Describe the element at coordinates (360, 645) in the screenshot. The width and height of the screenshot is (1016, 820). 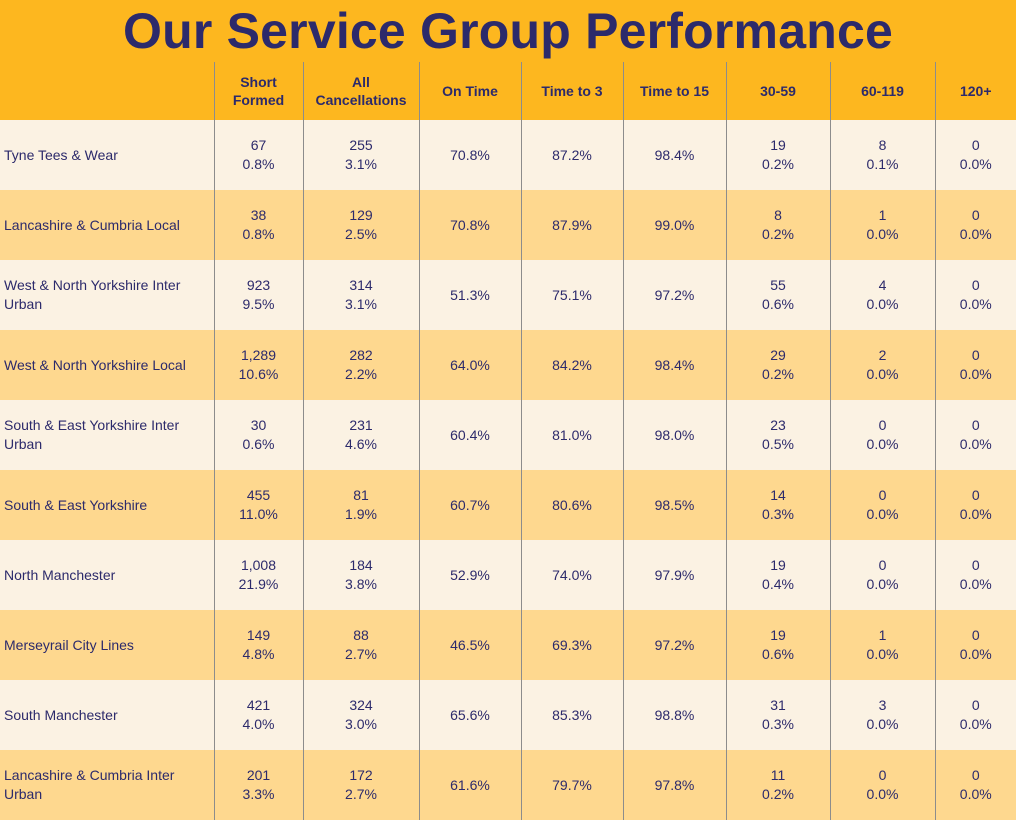
I see `cancellations-cell: 88 2.7%` at that location.